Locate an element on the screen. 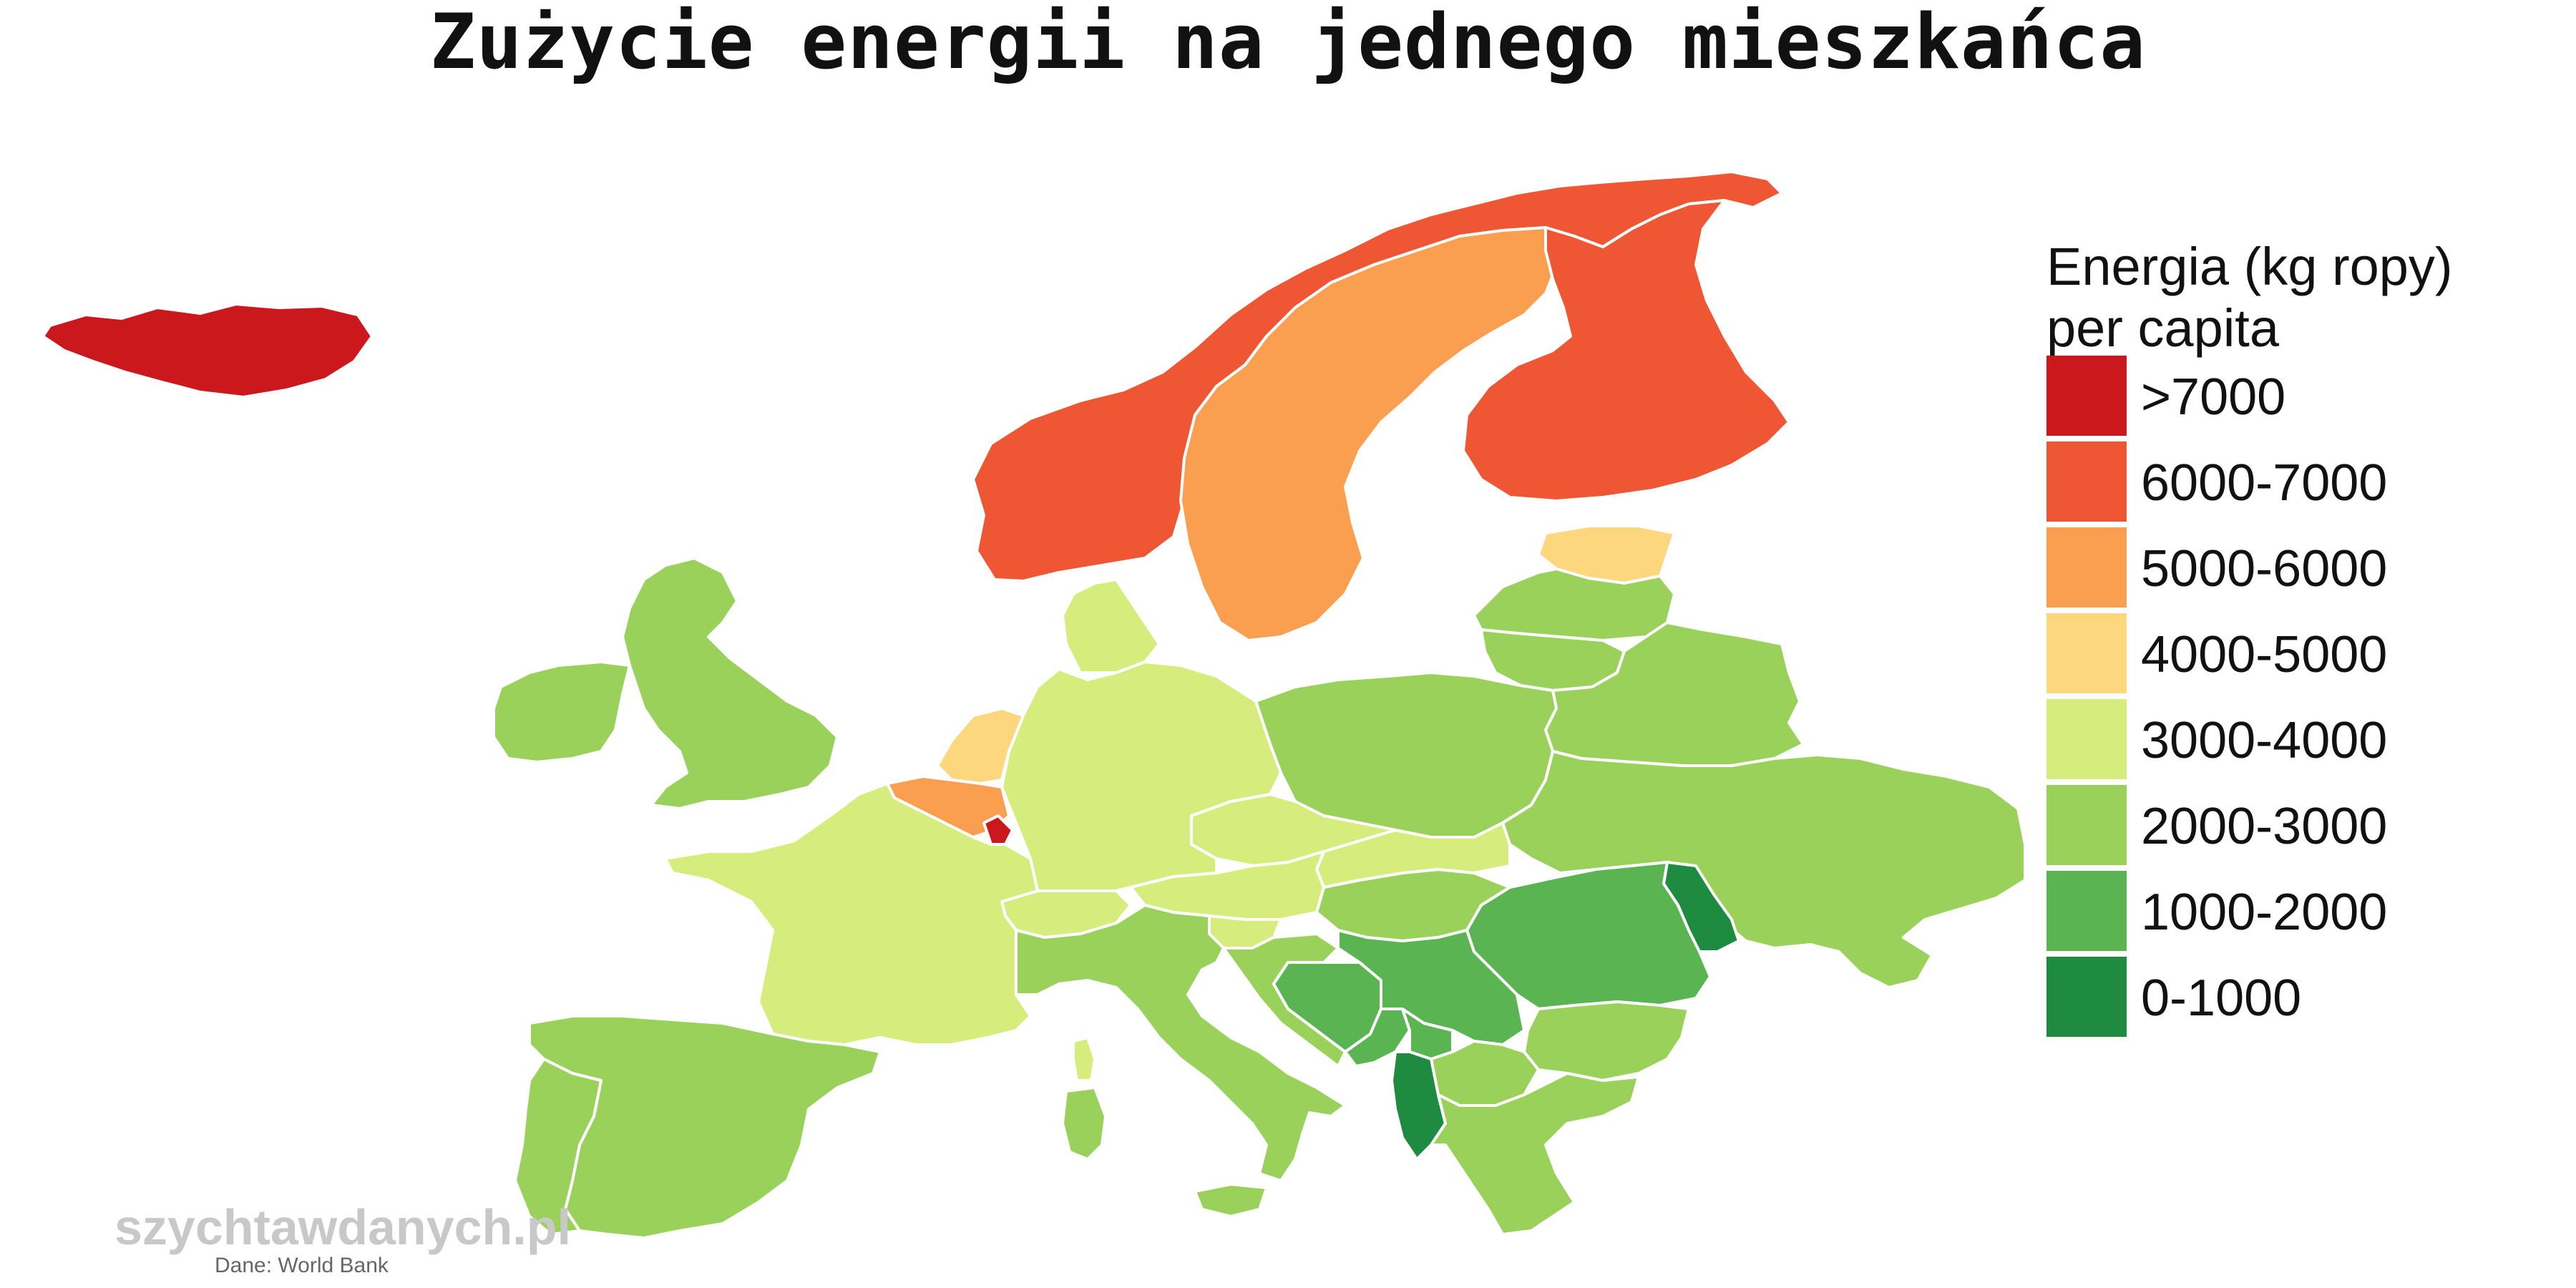  legend-item: 6000-7000 is located at coordinates (2296, 483).